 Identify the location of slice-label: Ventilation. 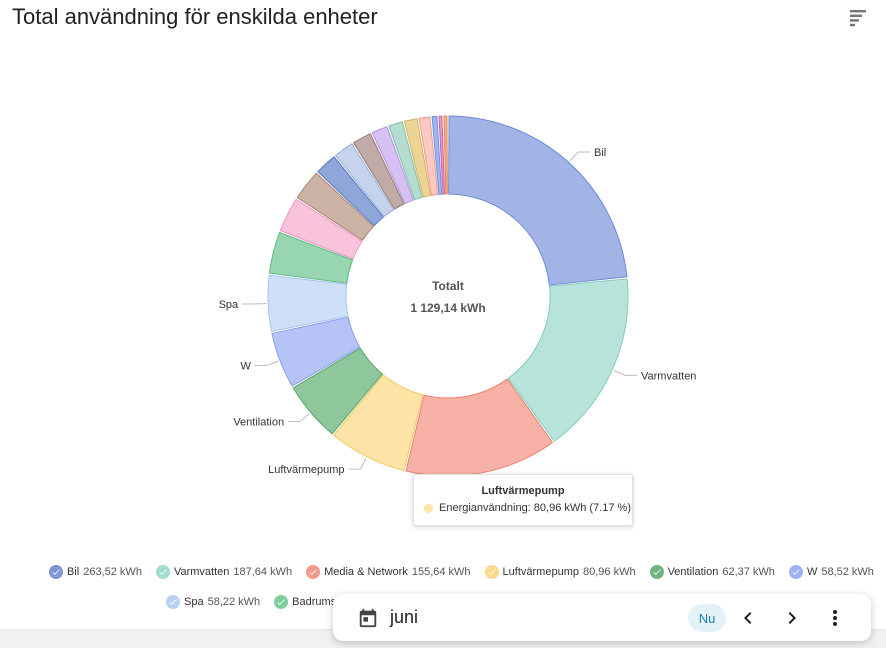
(258, 423).